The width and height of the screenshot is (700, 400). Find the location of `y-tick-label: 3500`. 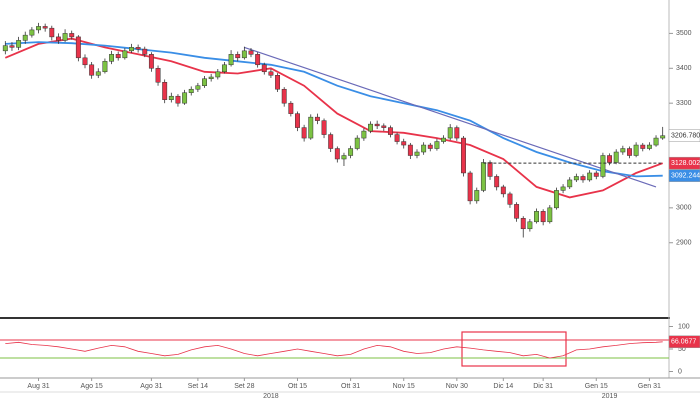

y-tick-label: 3500 is located at coordinates (684, 33).